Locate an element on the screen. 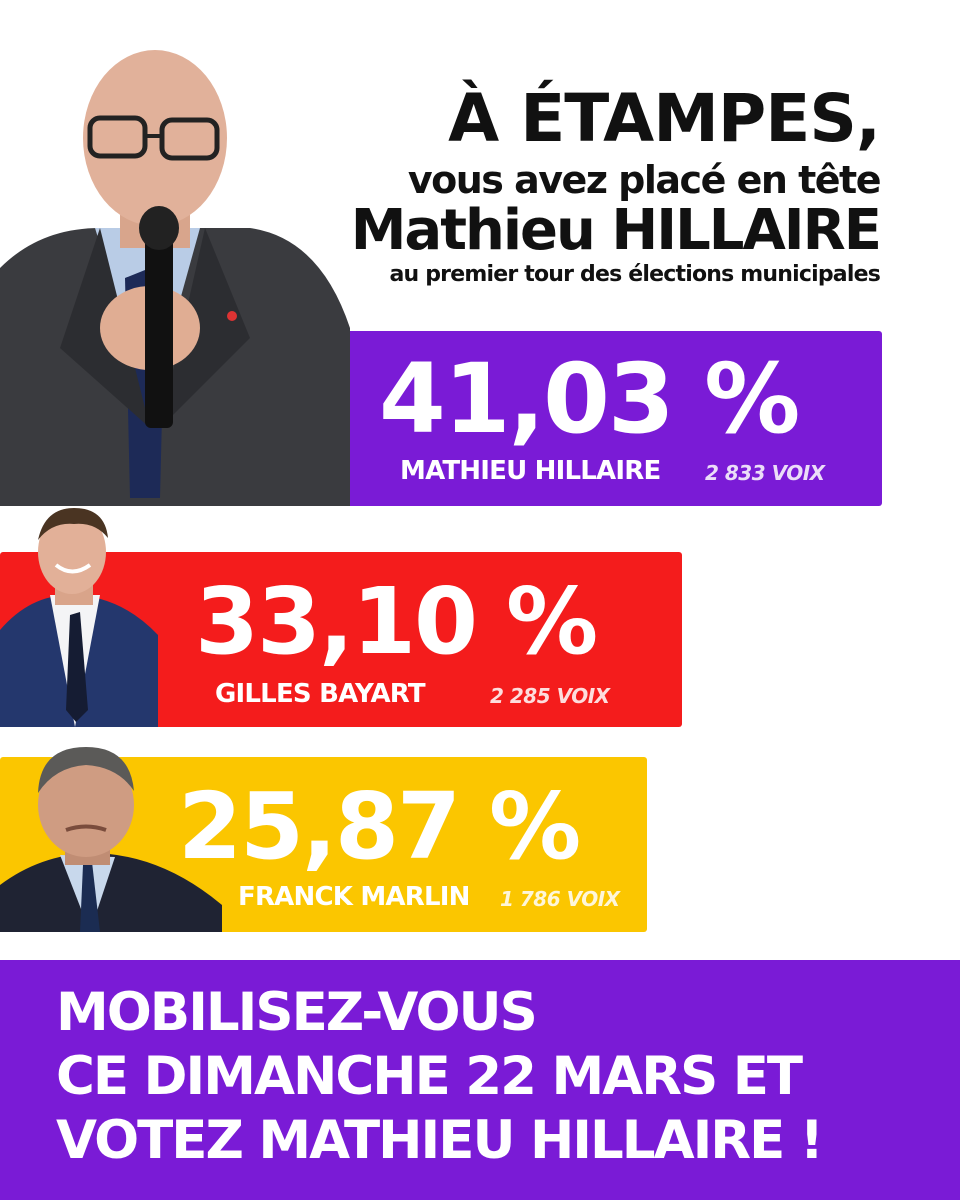 The height and width of the screenshot is (1200, 960). vote-count: 2 285 VOIX is located at coordinates (550, 696).